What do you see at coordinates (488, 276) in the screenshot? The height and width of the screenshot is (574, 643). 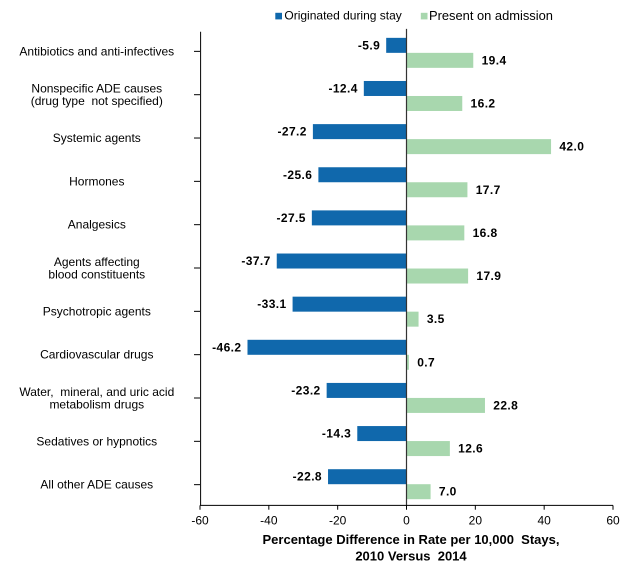 I see `svg-text: 17.9` at bounding box center [488, 276].